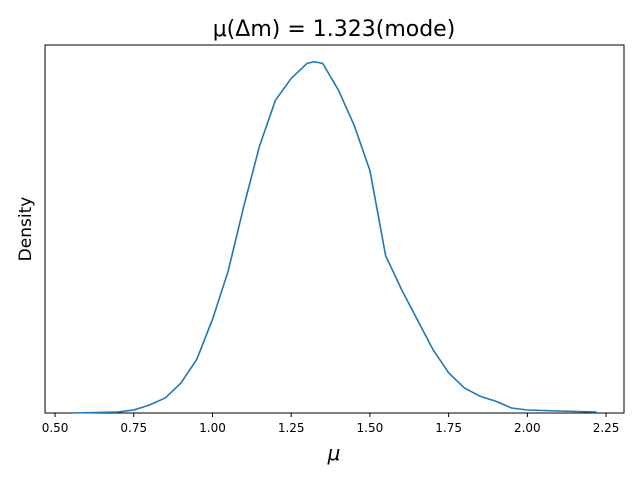 This screenshot has height=480, width=640. I want to click on x-tick-label: 2.00, so click(527, 428).